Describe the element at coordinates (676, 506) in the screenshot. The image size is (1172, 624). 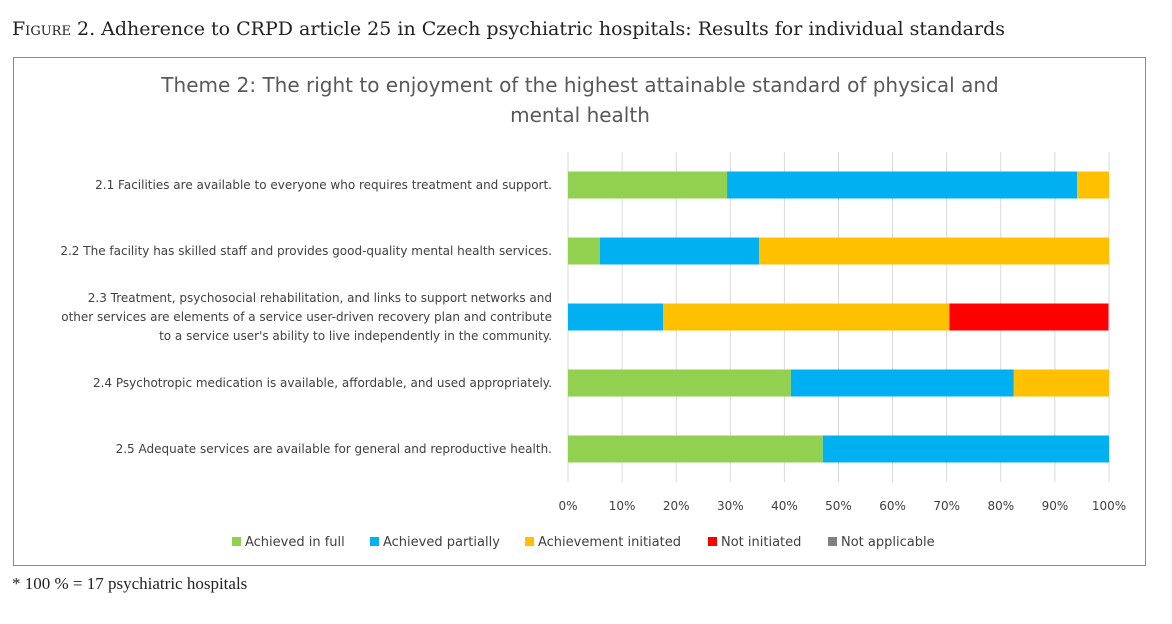
I see `x-tick-label: 20%` at that location.